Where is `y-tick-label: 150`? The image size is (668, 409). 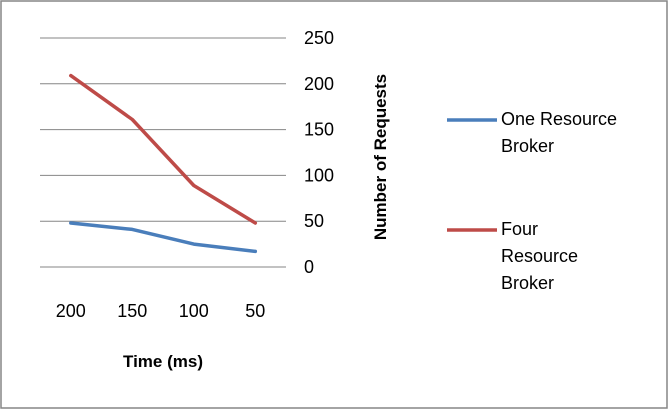
y-tick-label: 150 is located at coordinates (319, 130).